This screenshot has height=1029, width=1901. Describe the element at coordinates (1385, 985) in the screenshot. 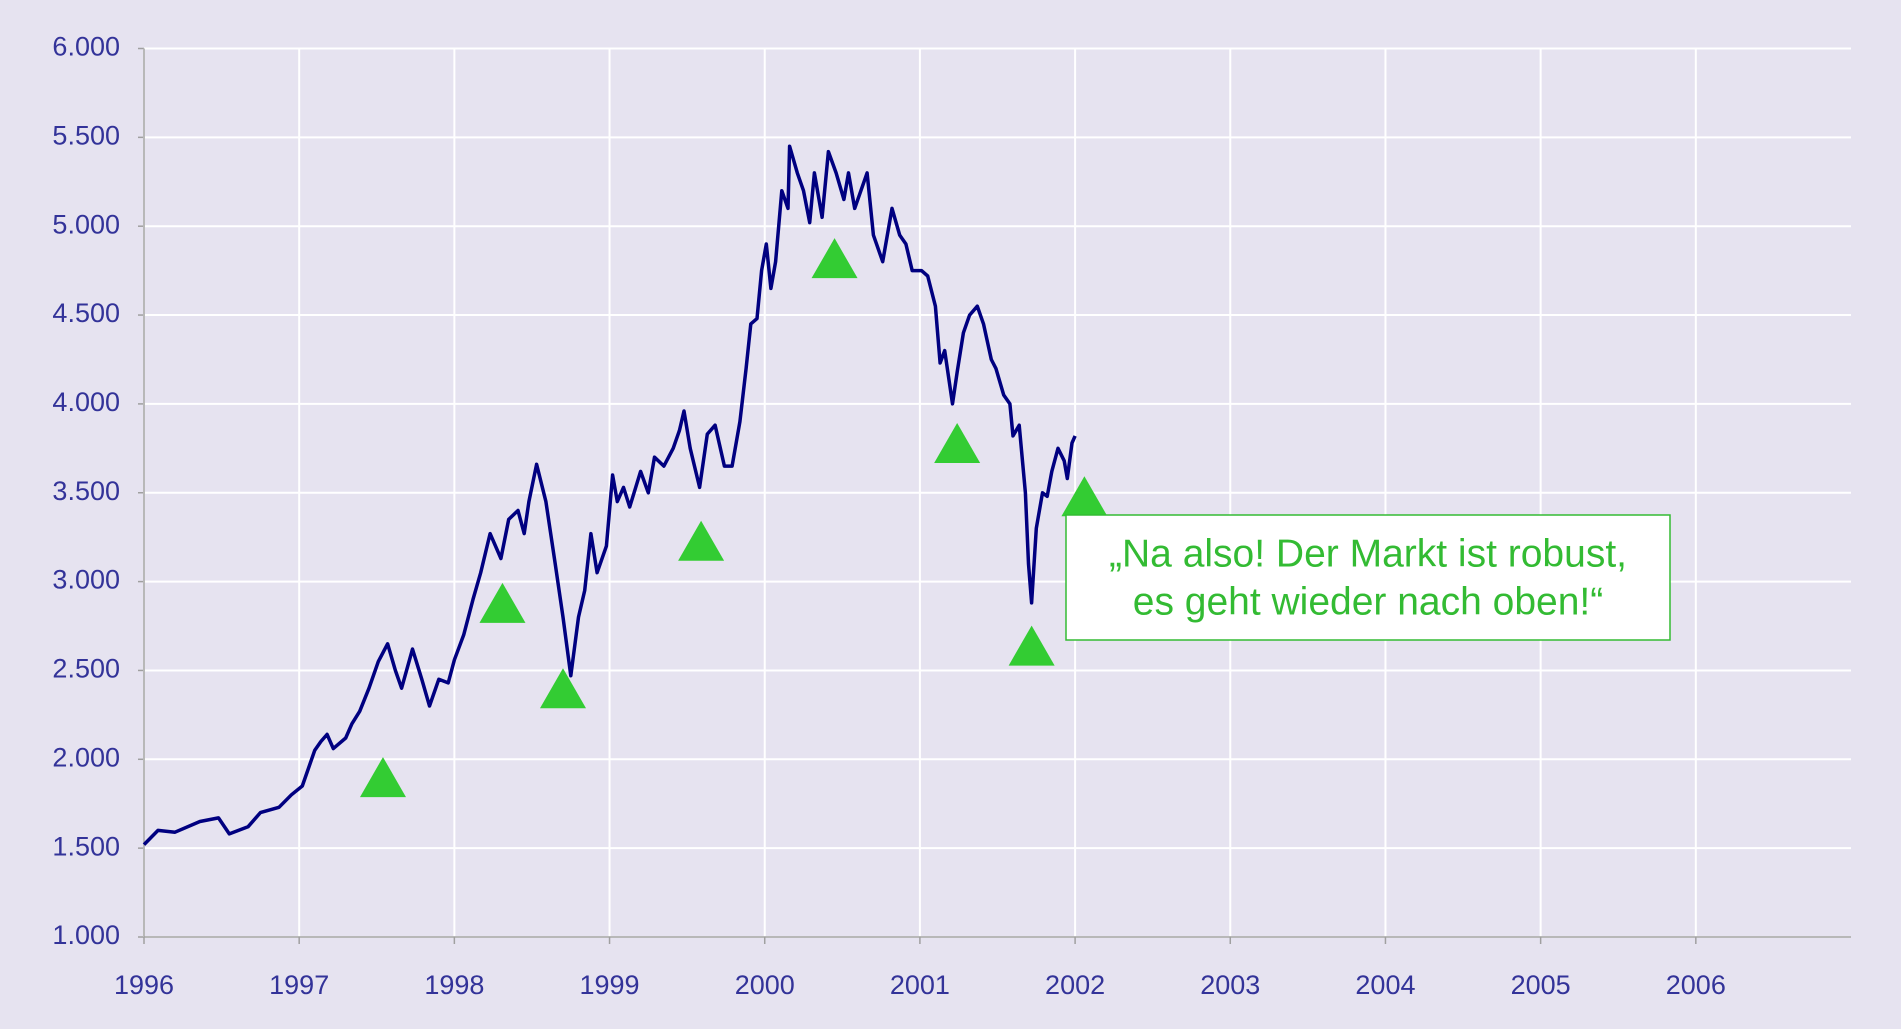

I see `x-tick-label: 2004` at that location.